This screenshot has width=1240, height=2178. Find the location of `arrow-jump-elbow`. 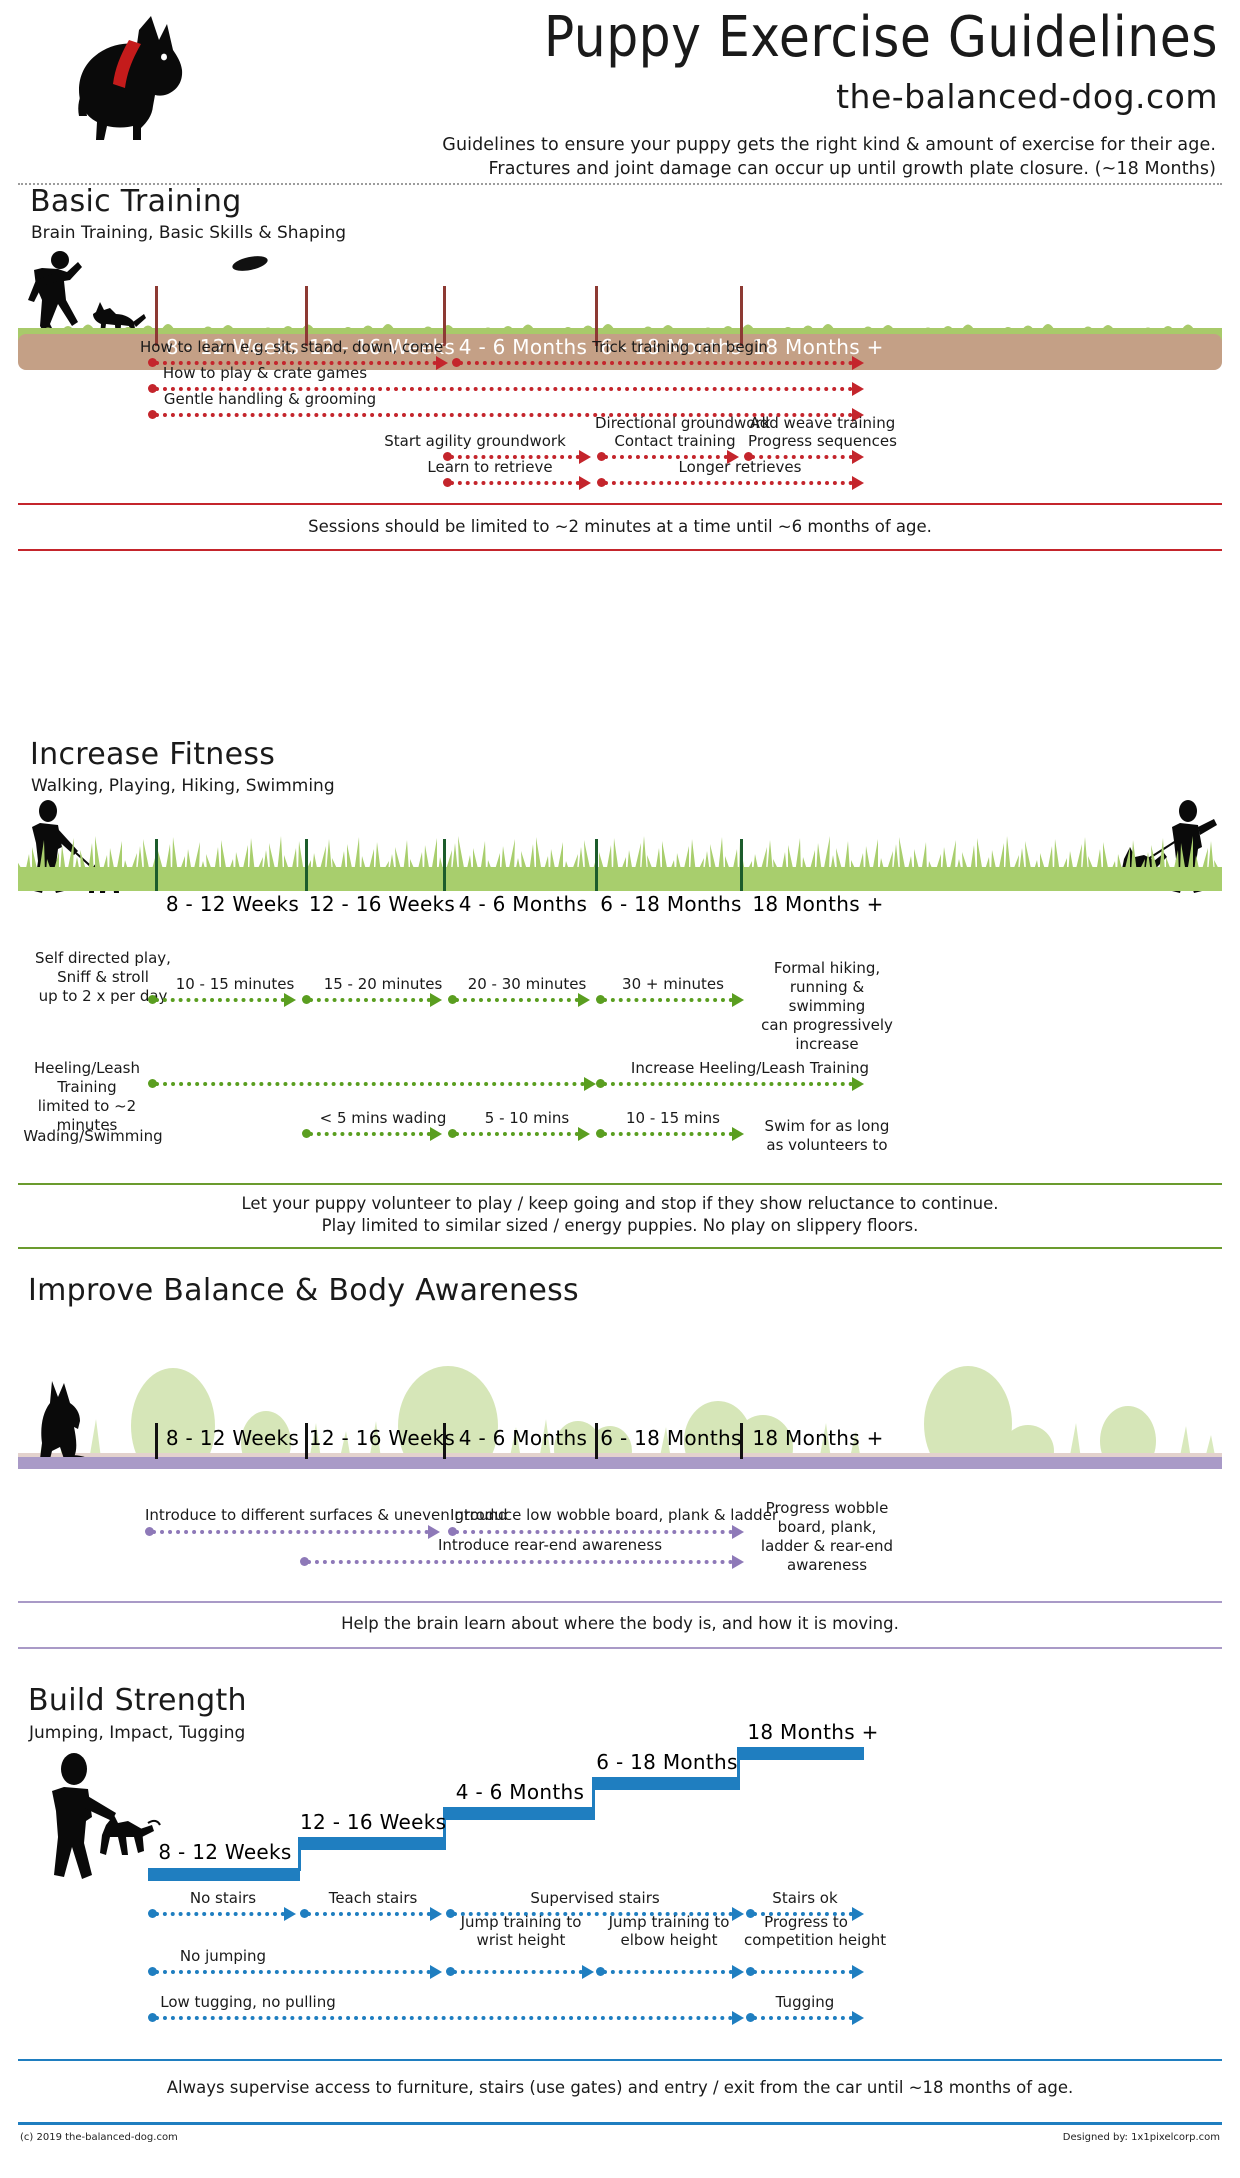

arrow-jump-elbow is located at coordinates (670, 1972).